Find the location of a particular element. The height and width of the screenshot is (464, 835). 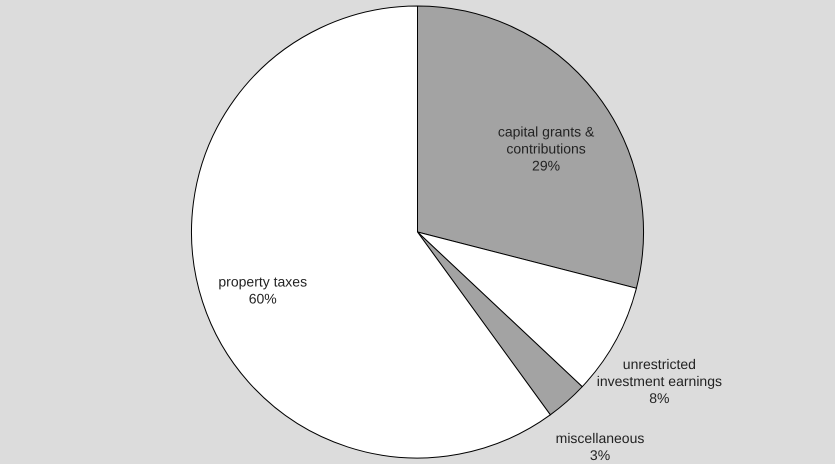

slice-label: miscellaneous is located at coordinates (600, 438).